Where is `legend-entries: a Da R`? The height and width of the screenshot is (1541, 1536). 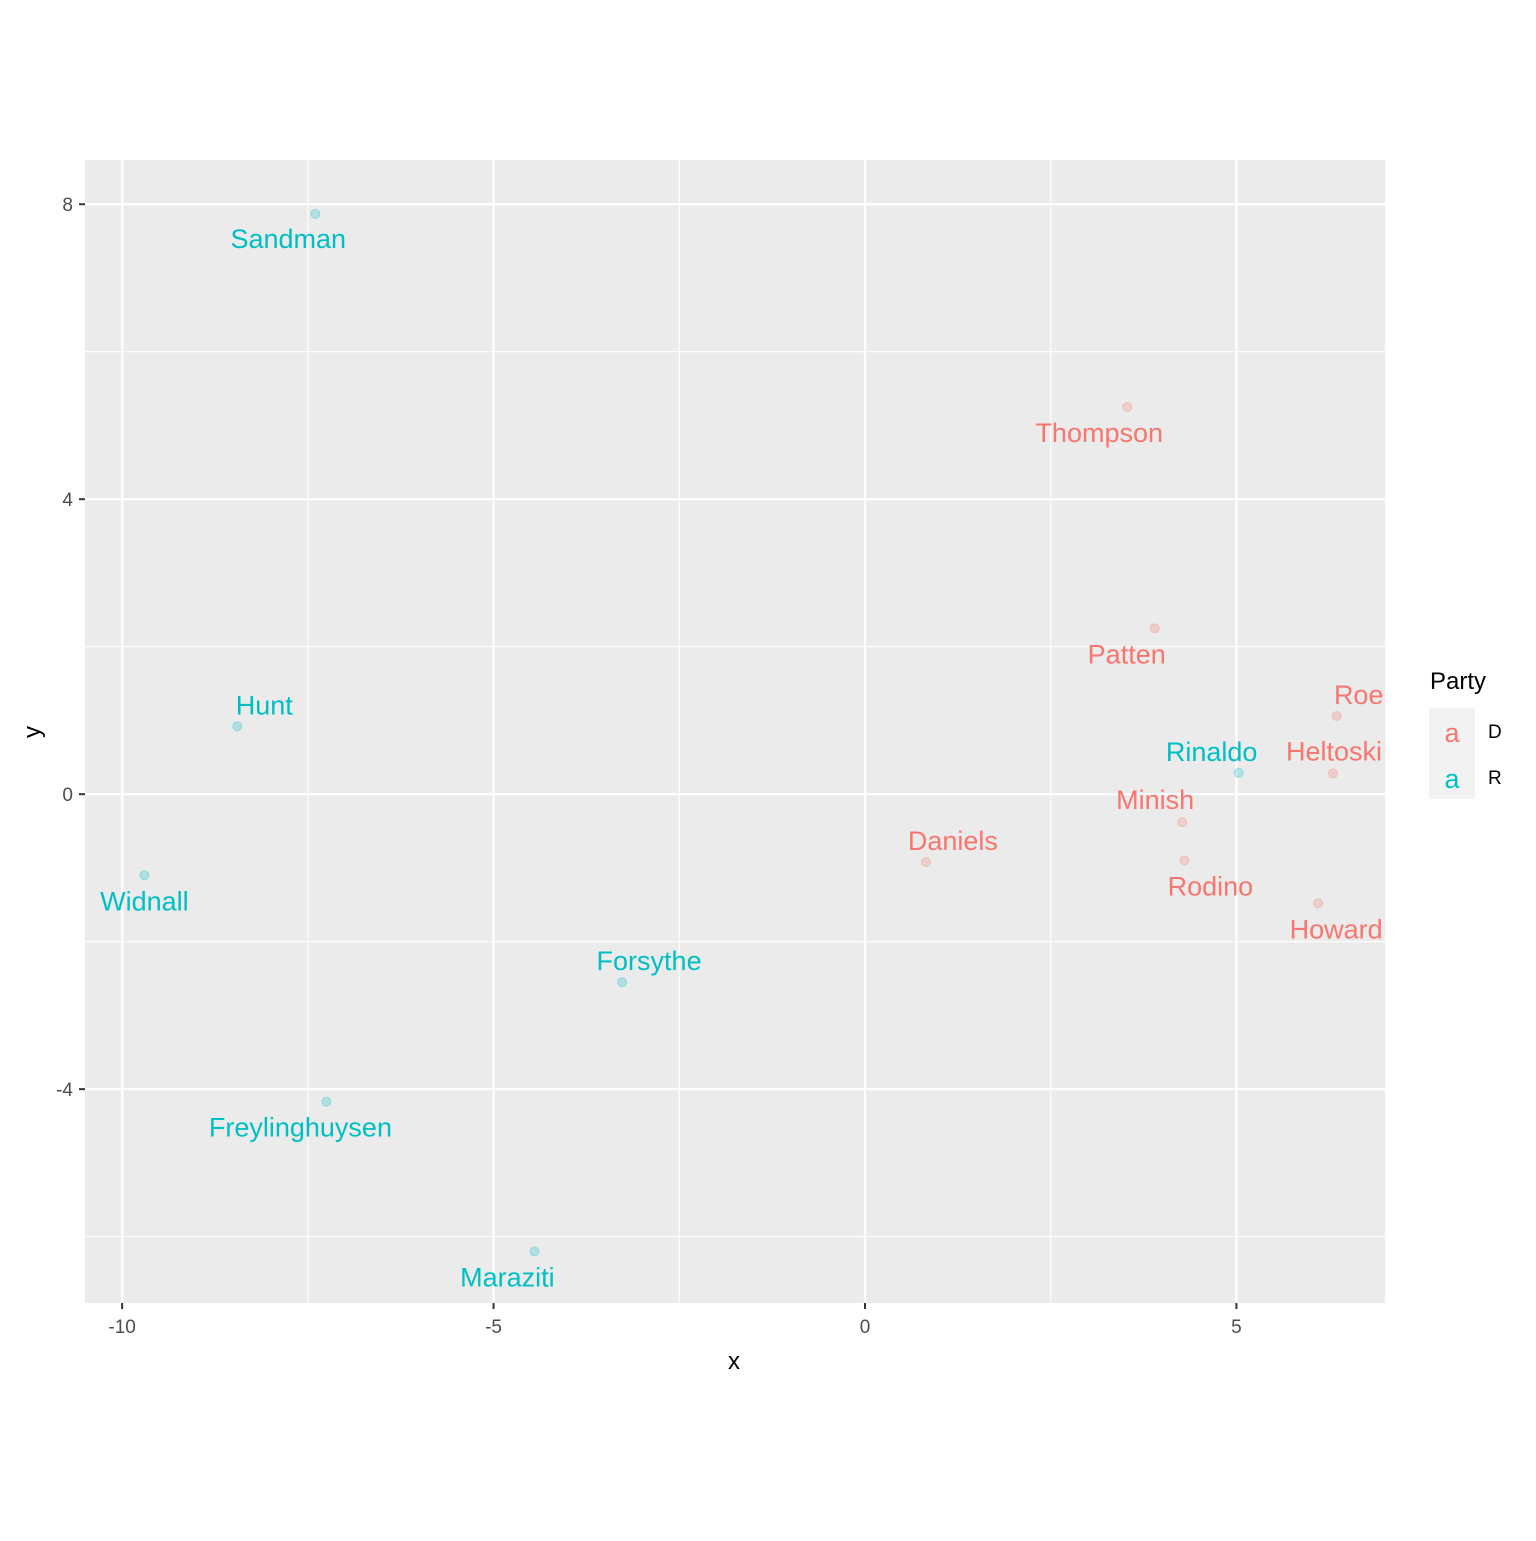 legend-entries: a Da R is located at coordinates (1472, 756).